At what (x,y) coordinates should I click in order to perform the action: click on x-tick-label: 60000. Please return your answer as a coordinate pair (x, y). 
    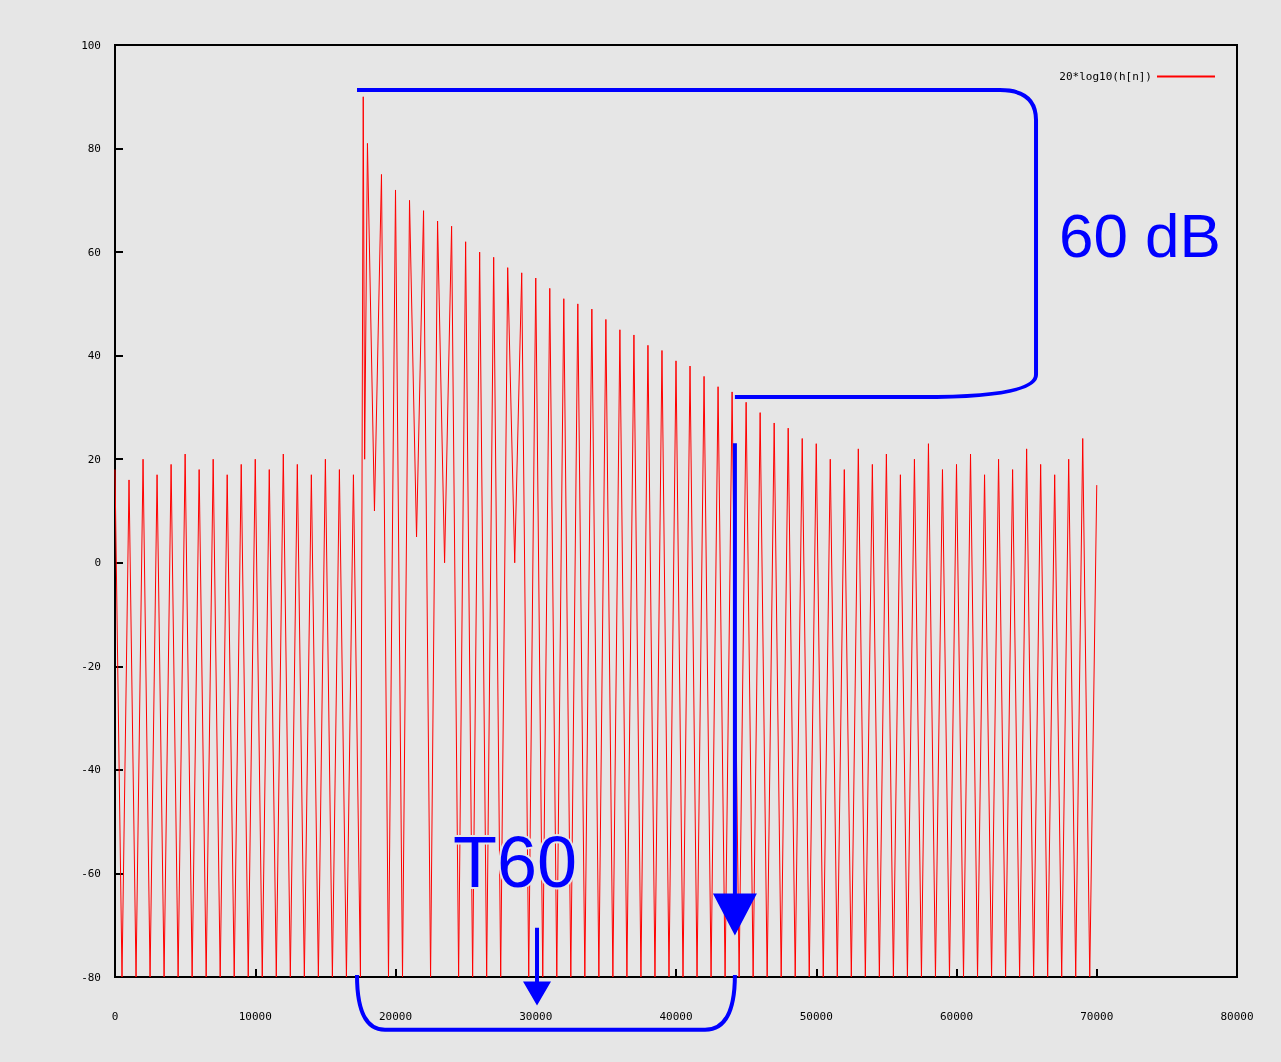
    Looking at the image, I should click on (956, 1016).